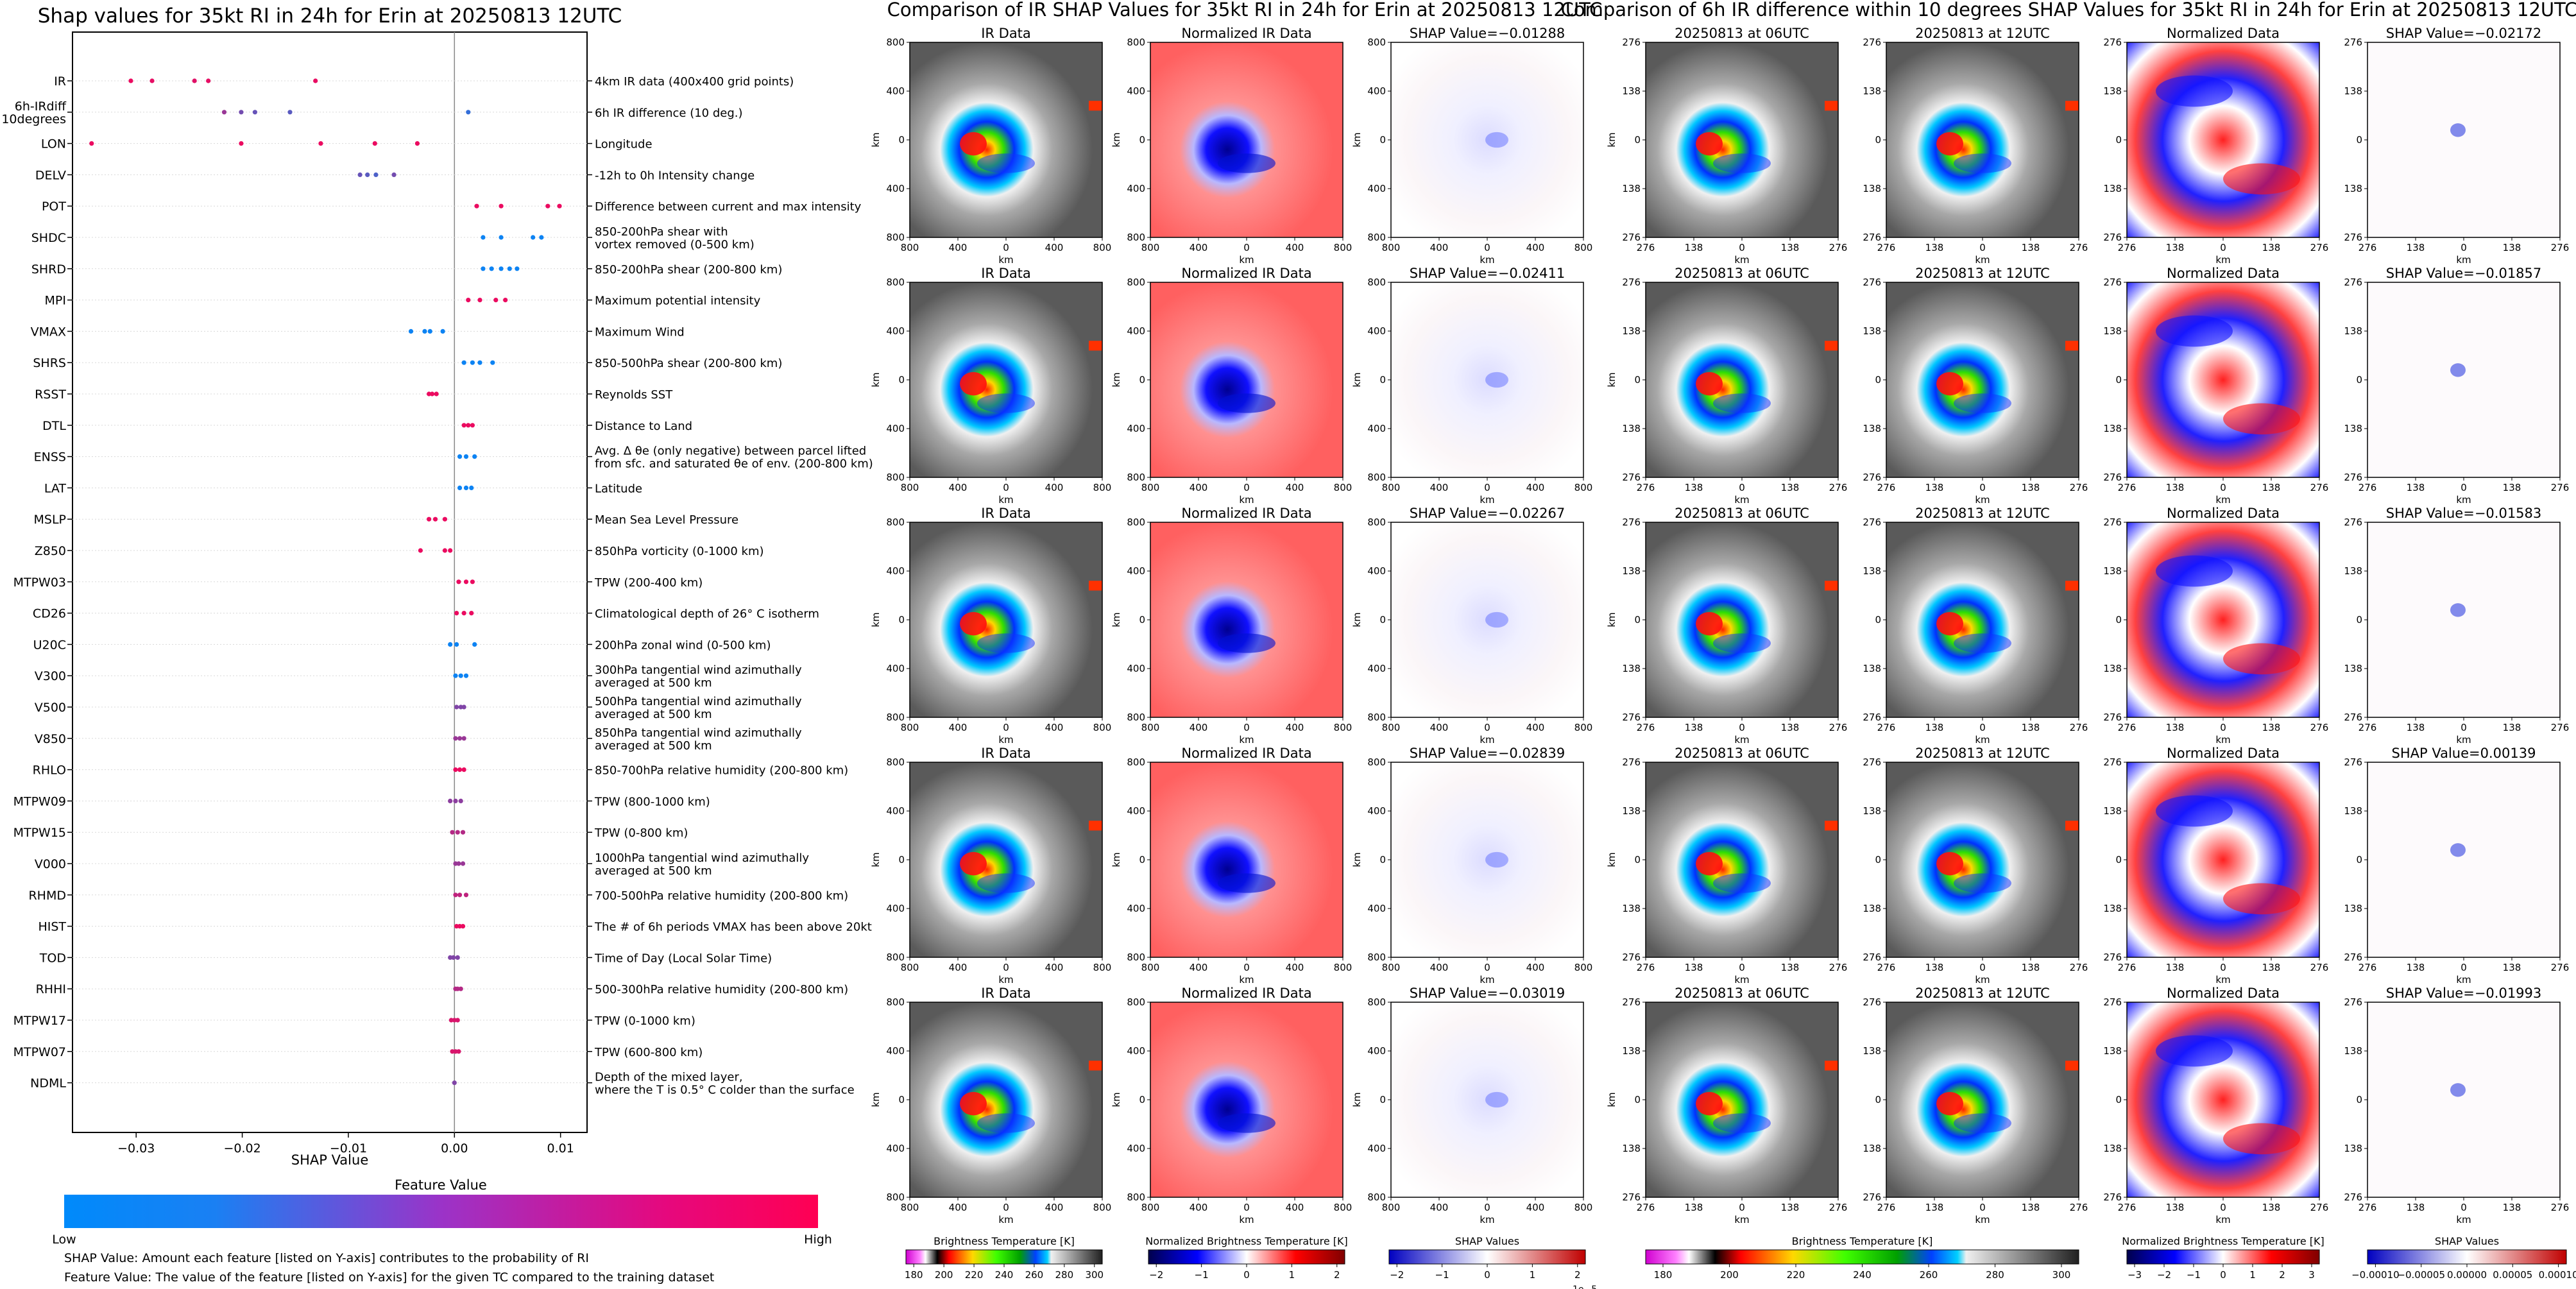 This screenshot has height=1289, width=2576. I want to click on text-line: RHMD, so click(47, 896).